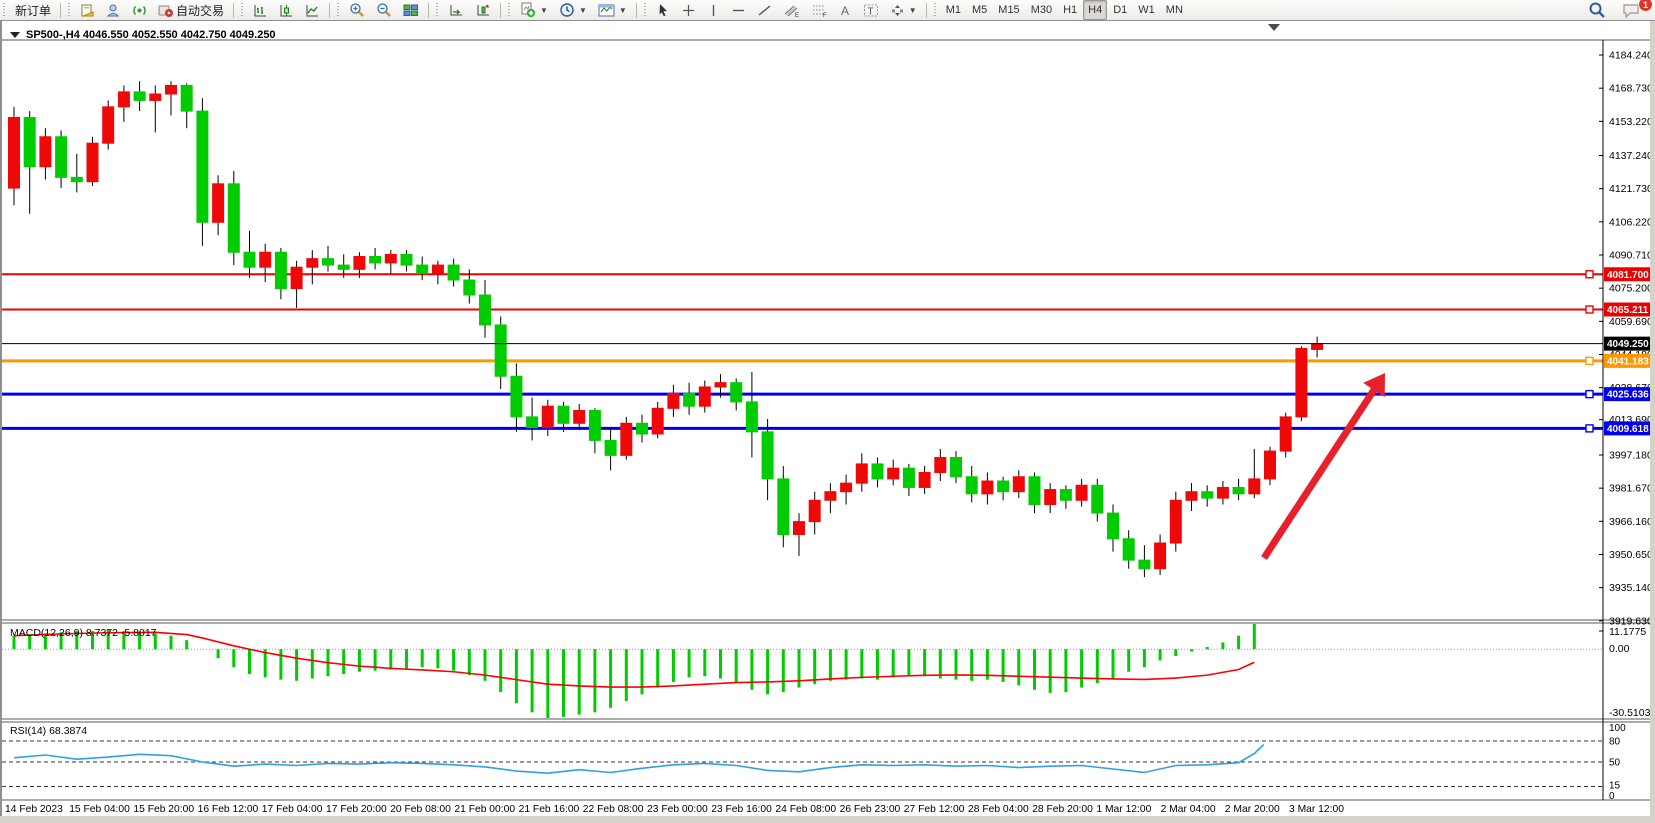  I want to click on new-chart-button: ▼, so click(534, 10).